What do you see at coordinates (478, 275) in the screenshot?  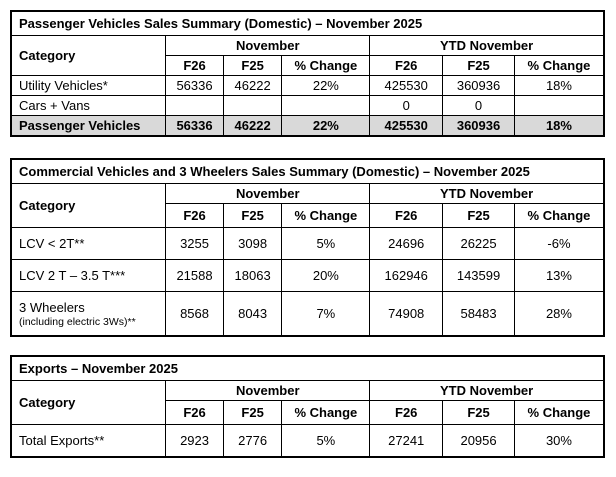 I see `value-cell: 143599` at bounding box center [478, 275].